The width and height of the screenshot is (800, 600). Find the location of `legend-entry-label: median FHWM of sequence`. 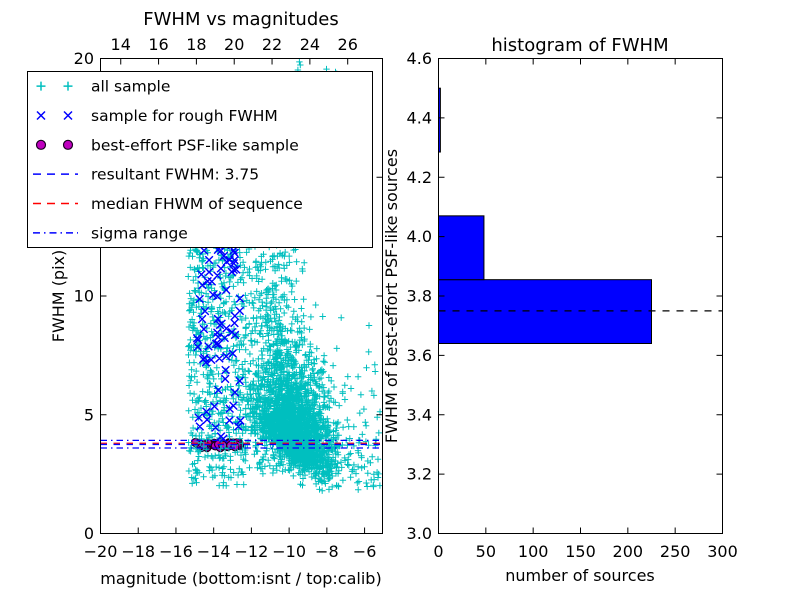

legend-entry-label: median FHWM of sequence is located at coordinates (197, 204).